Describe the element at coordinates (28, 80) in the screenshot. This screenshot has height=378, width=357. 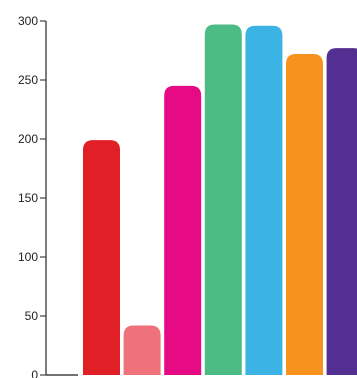
I see `y-tick-label: 250` at that location.